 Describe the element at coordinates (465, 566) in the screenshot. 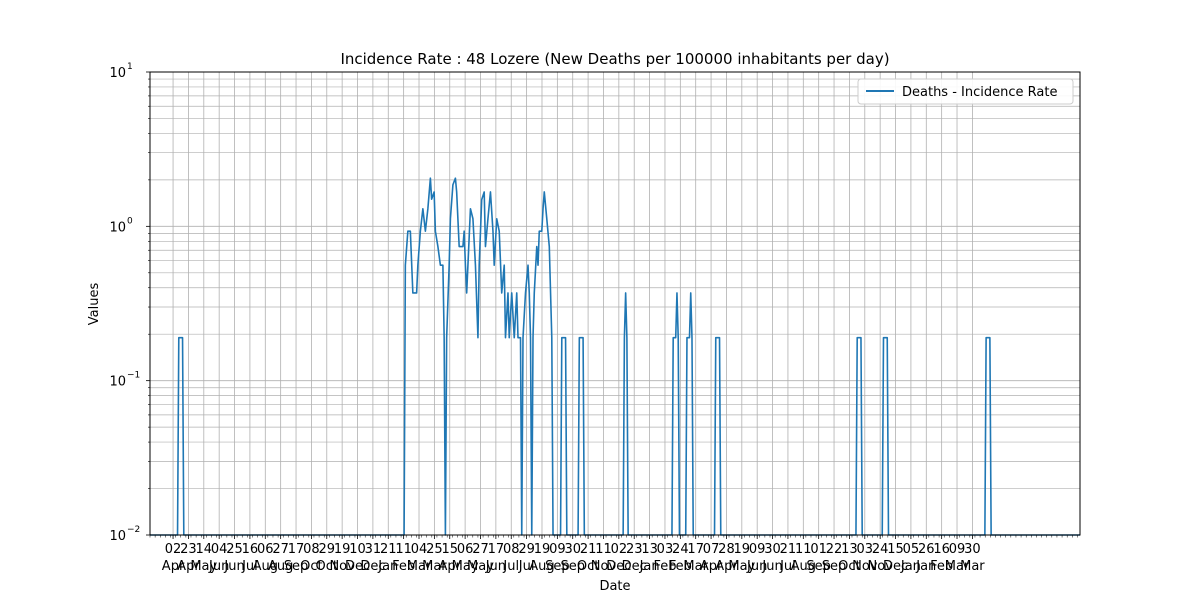

I see `x-tick-month: May` at that location.